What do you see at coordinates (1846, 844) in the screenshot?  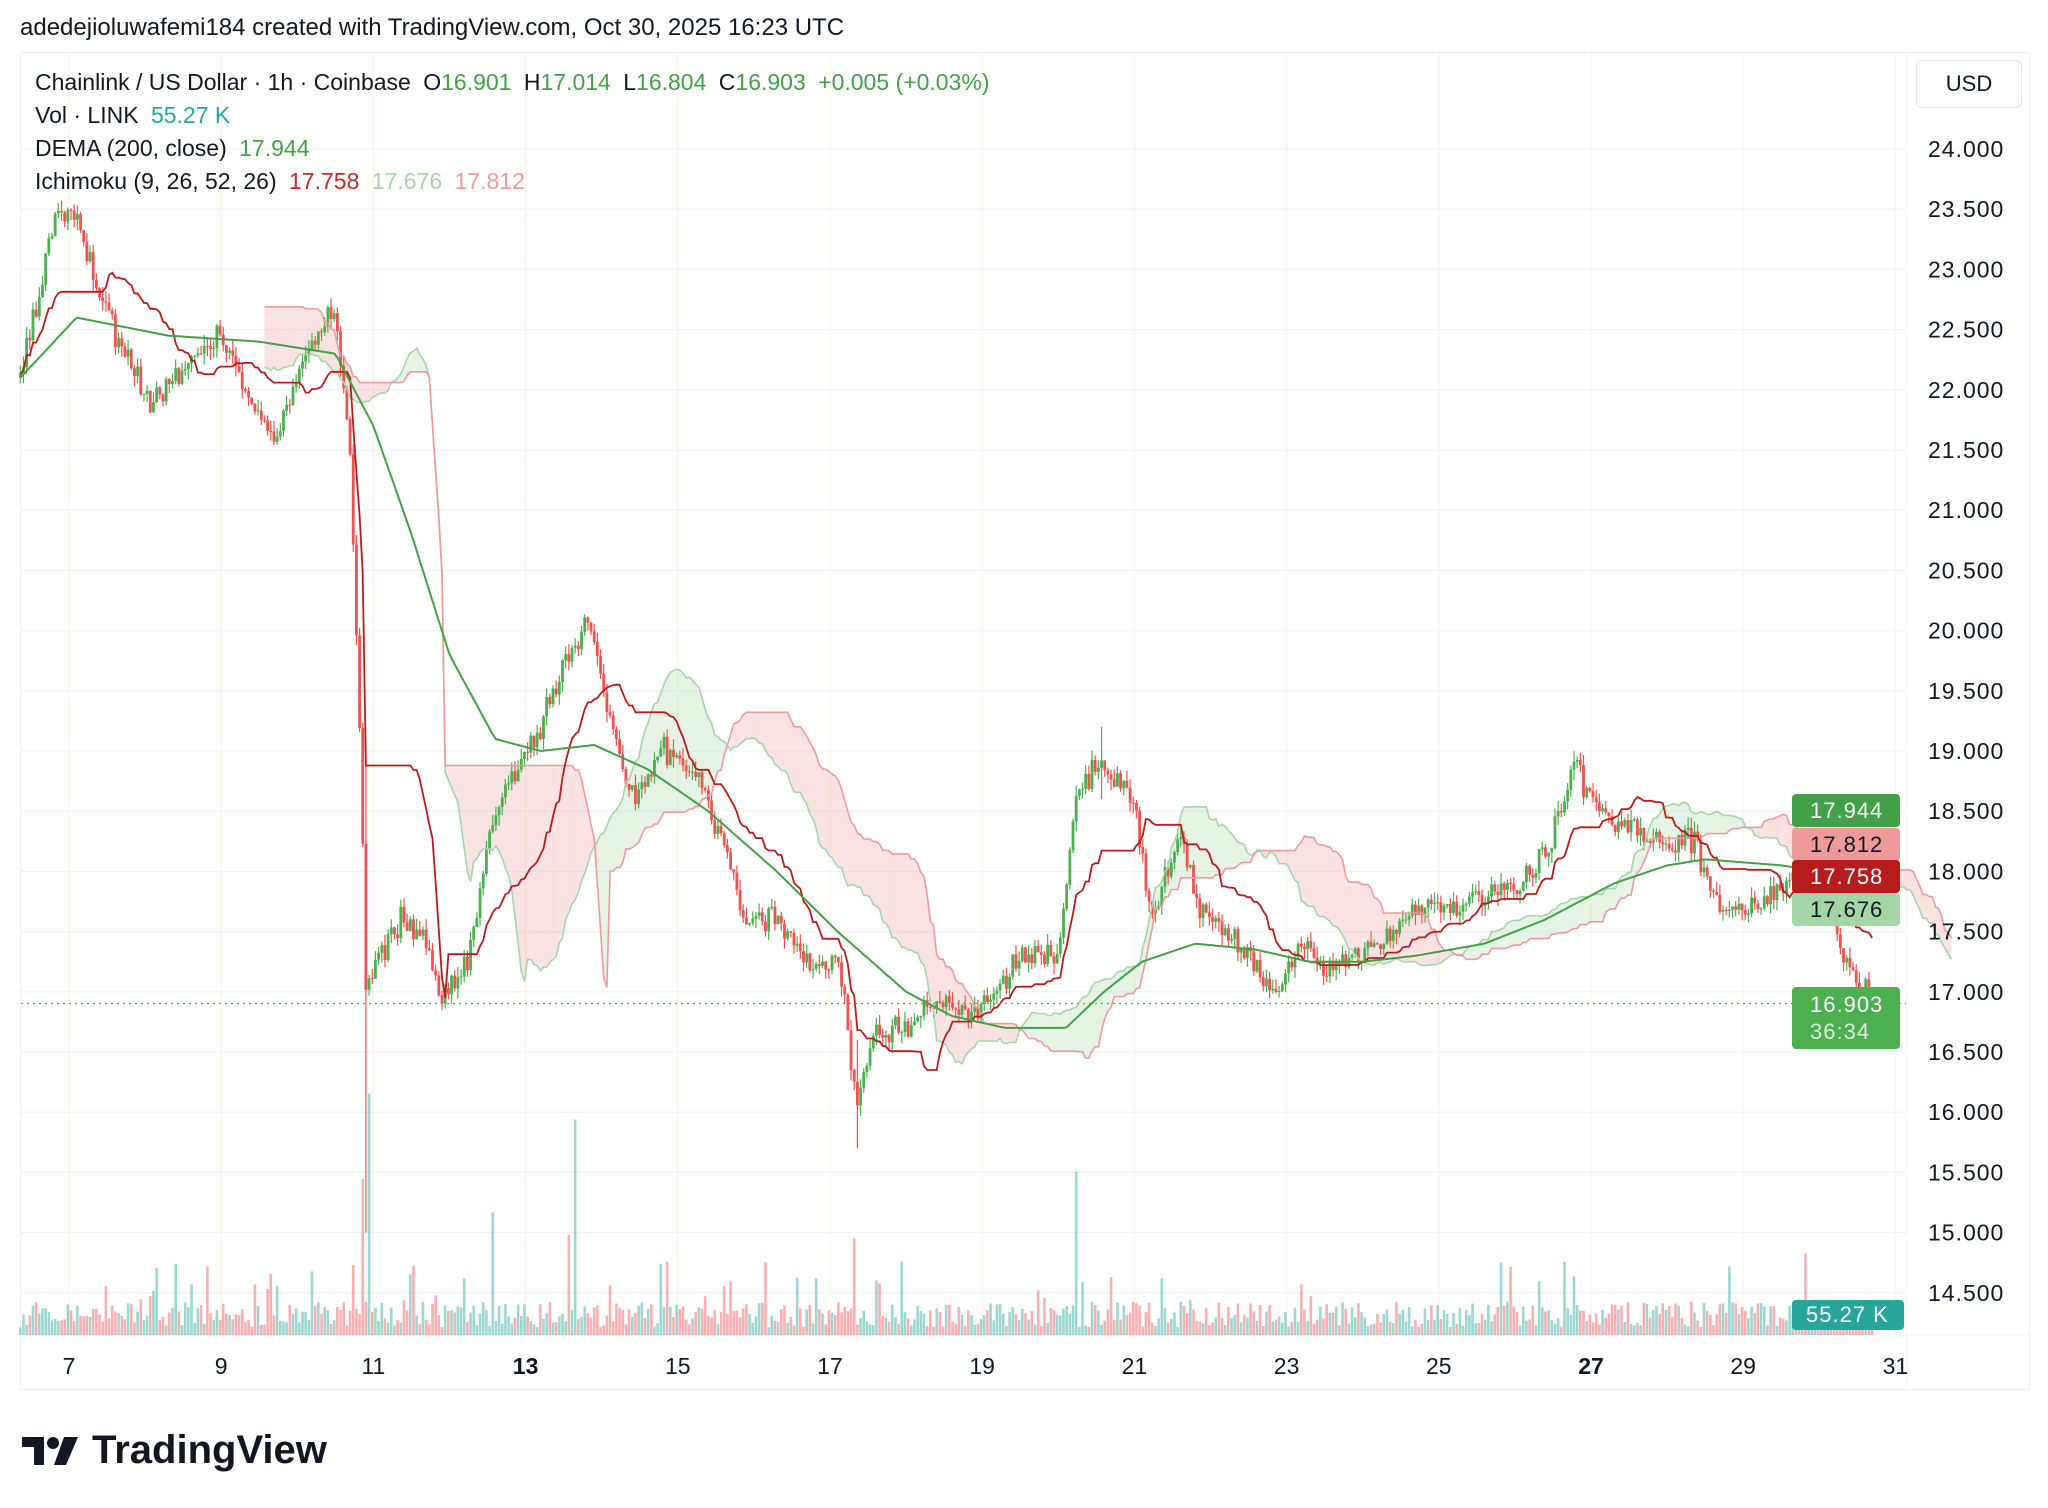 I see `span-b-price-badge: 17.812` at bounding box center [1846, 844].